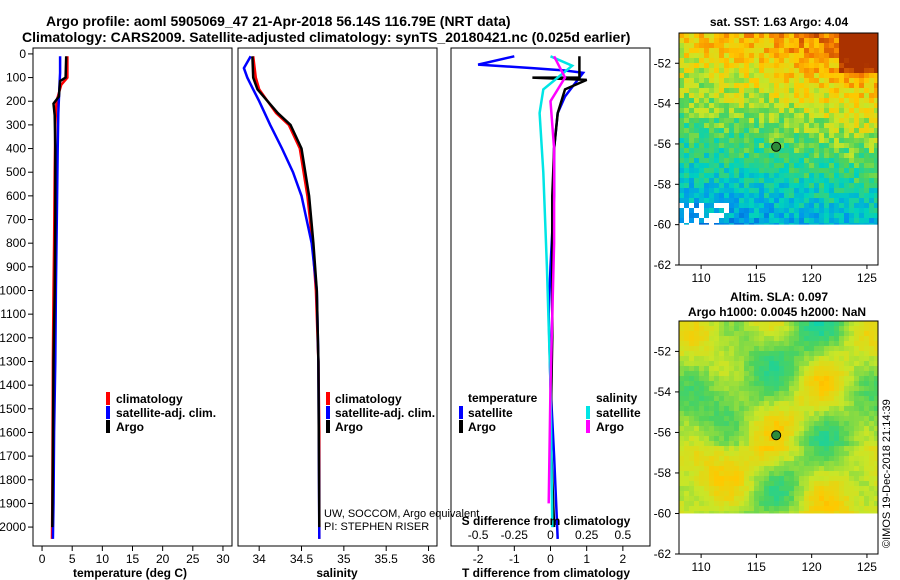  Describe the element at coordinates (663, 63) in the screenshot. I see `lat-tick-label: -52` at that location.